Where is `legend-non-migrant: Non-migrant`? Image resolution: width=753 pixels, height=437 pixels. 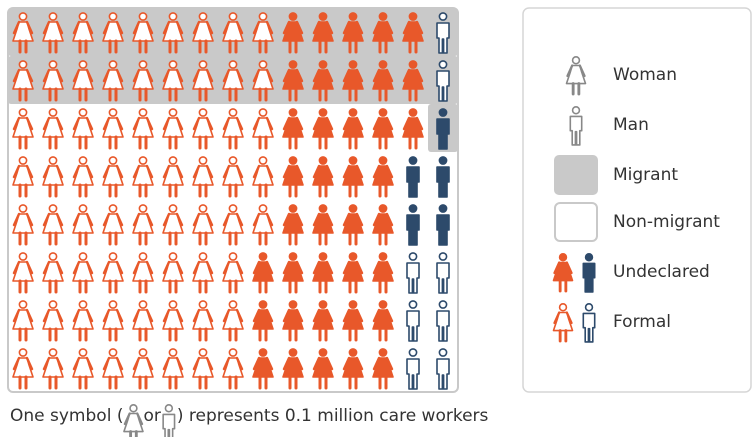
legend-non-migrant: Non-migrant is located at coordinates (666, 222).